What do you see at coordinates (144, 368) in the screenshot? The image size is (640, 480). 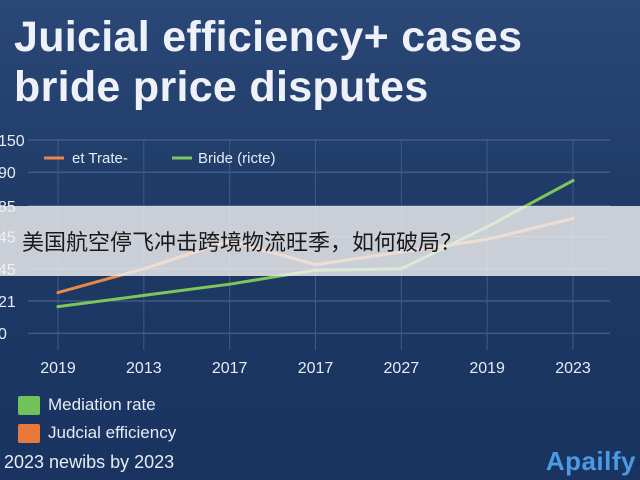 I see `x-tick-label: 2013` at bounding box center [144, 368].